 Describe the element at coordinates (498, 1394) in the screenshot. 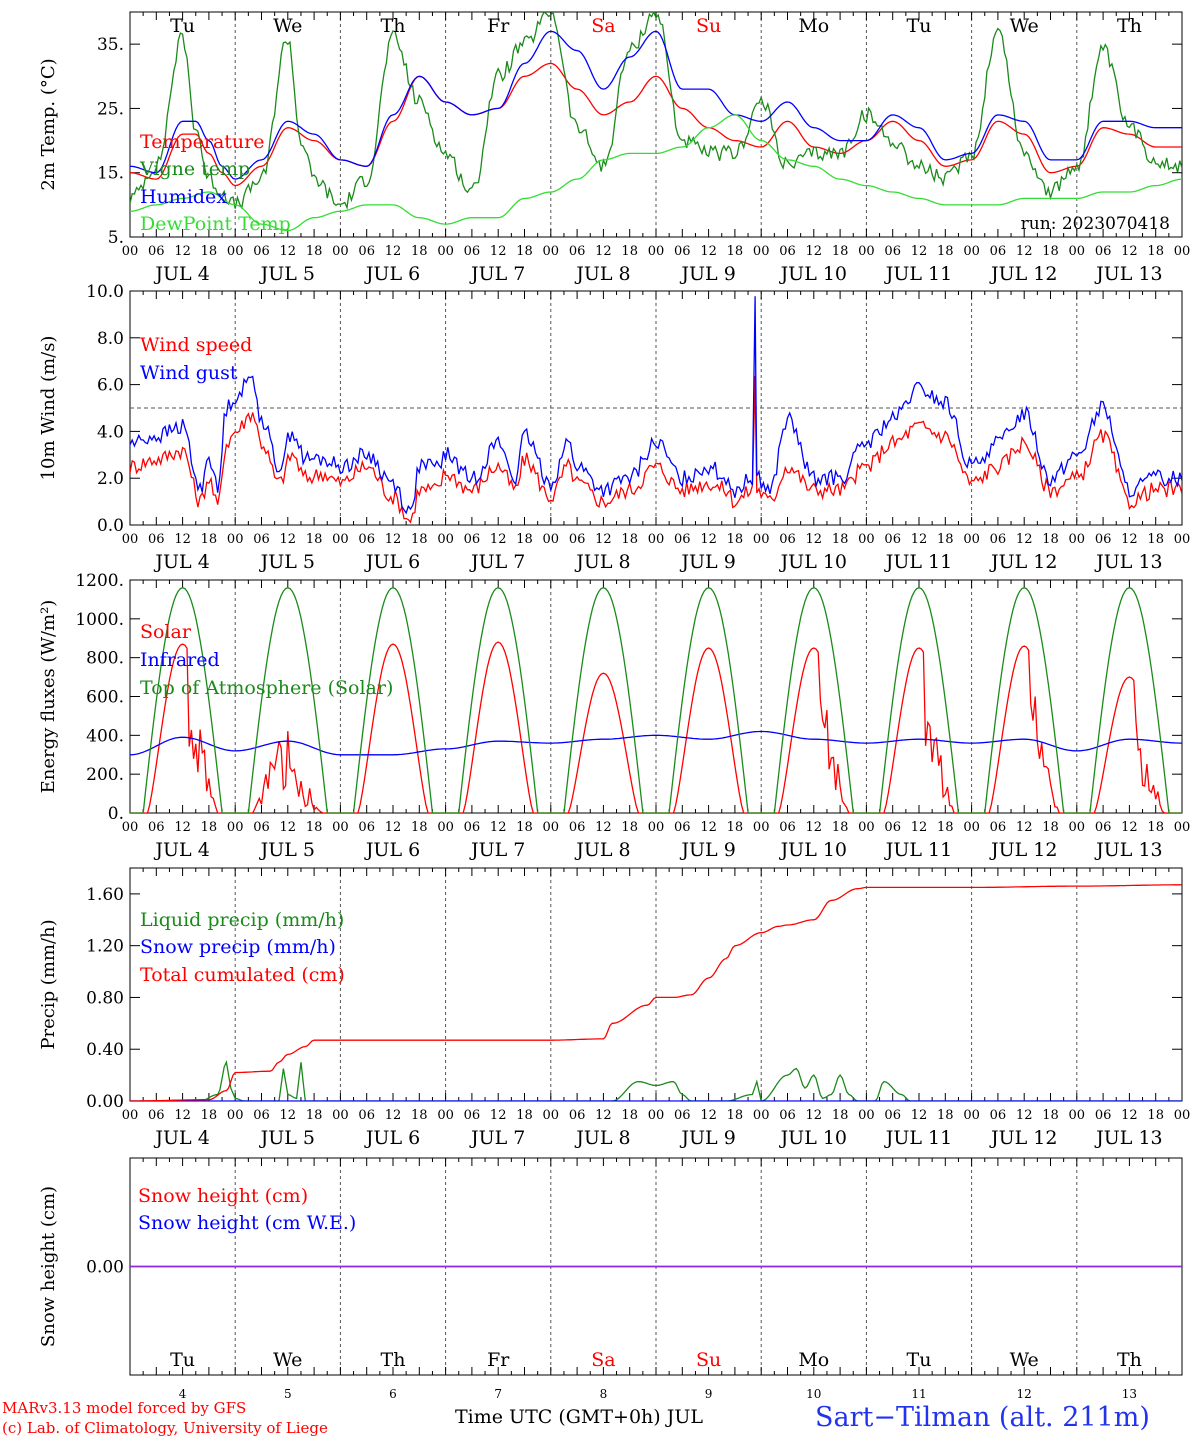

I see `day-number: 7` at that location.